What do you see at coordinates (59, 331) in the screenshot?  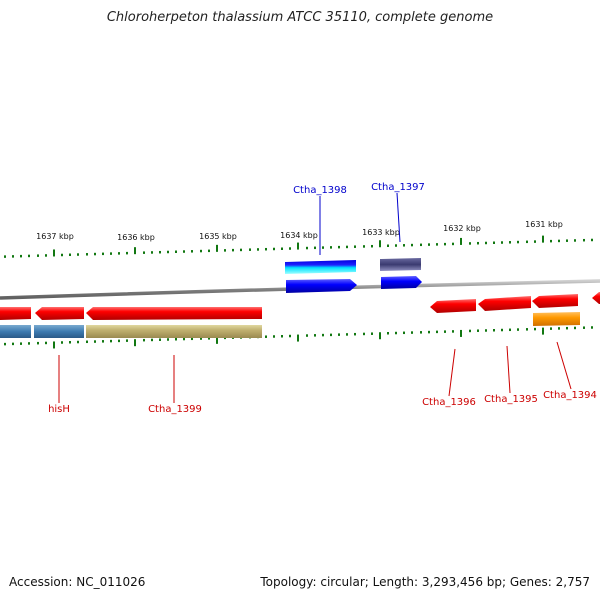 I see `feature-hisH-domain` at bounding box center [59, 331].